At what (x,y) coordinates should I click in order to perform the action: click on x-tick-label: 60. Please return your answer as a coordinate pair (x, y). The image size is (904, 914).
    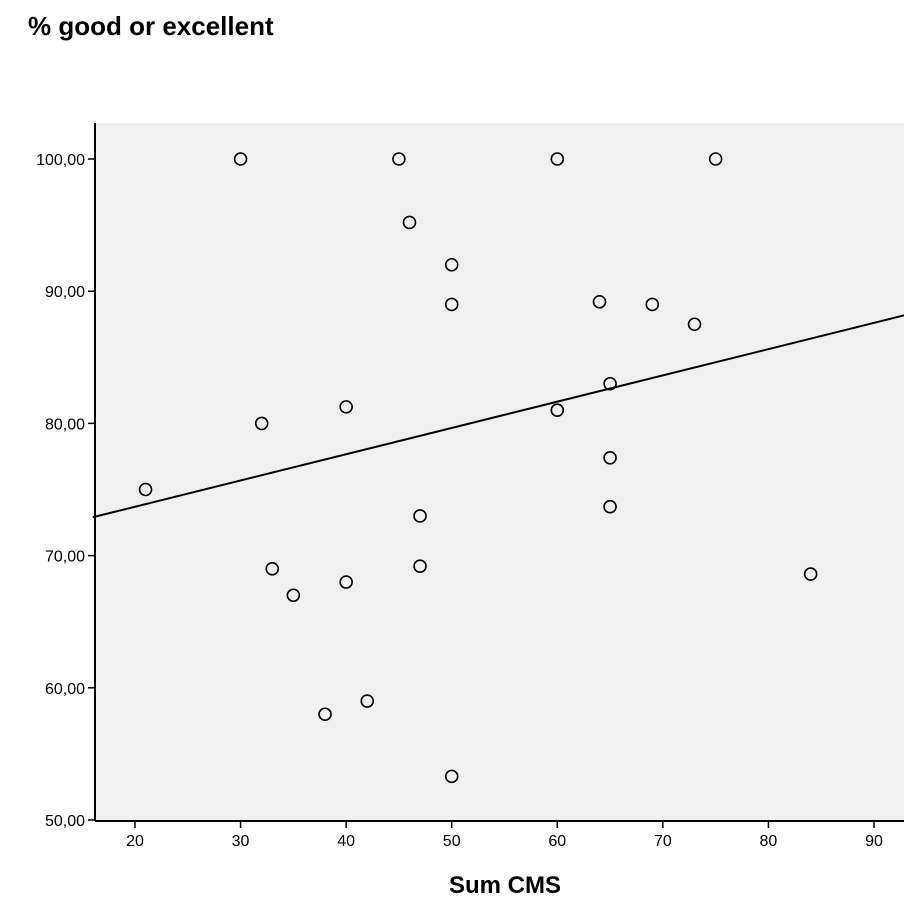
    Looking at the image, I should click on (557, 841).